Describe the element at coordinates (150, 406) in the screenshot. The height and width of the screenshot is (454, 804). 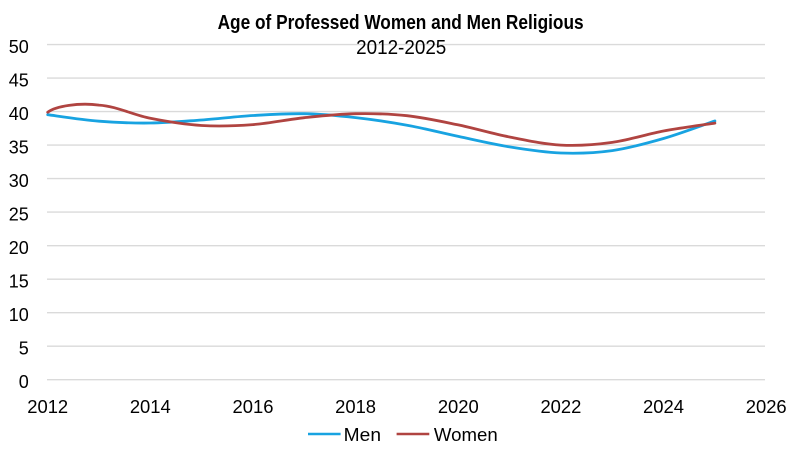
I see `svg-text: 2014` at that location.